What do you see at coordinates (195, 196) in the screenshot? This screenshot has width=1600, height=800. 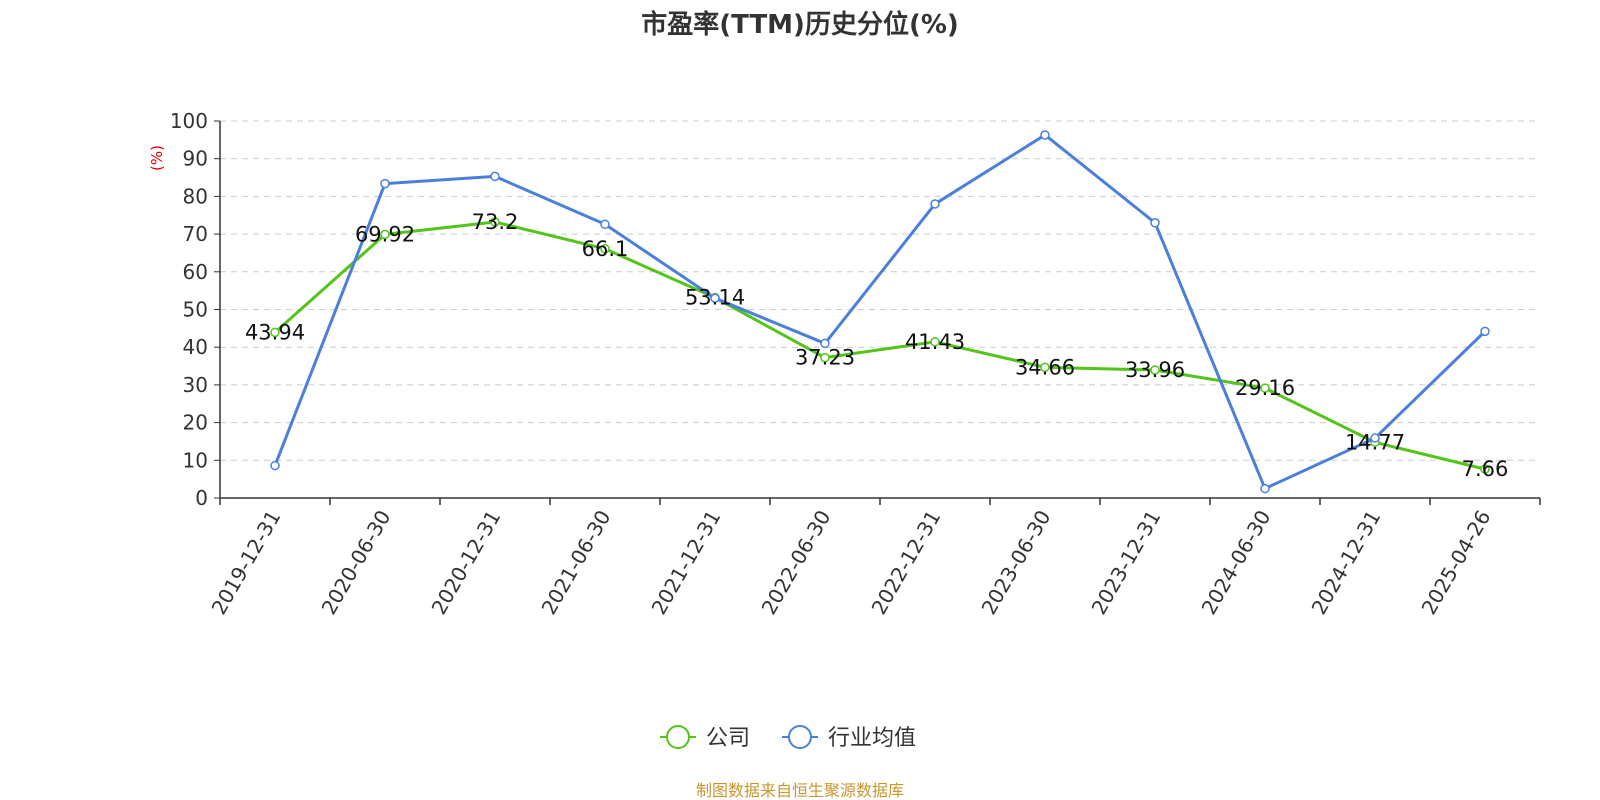 I see `y-tick-label: 80` at bounding box center [195, 196].